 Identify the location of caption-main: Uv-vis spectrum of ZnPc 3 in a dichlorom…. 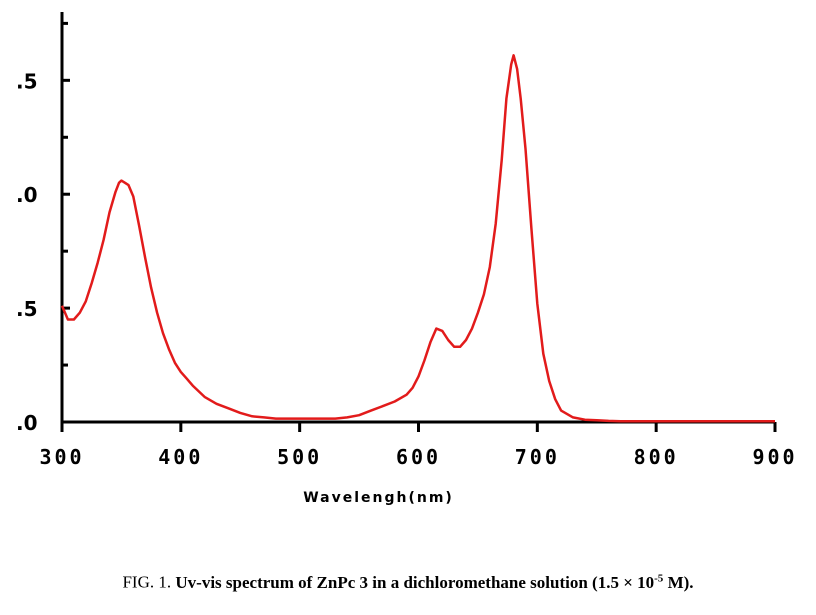
(434, 582).